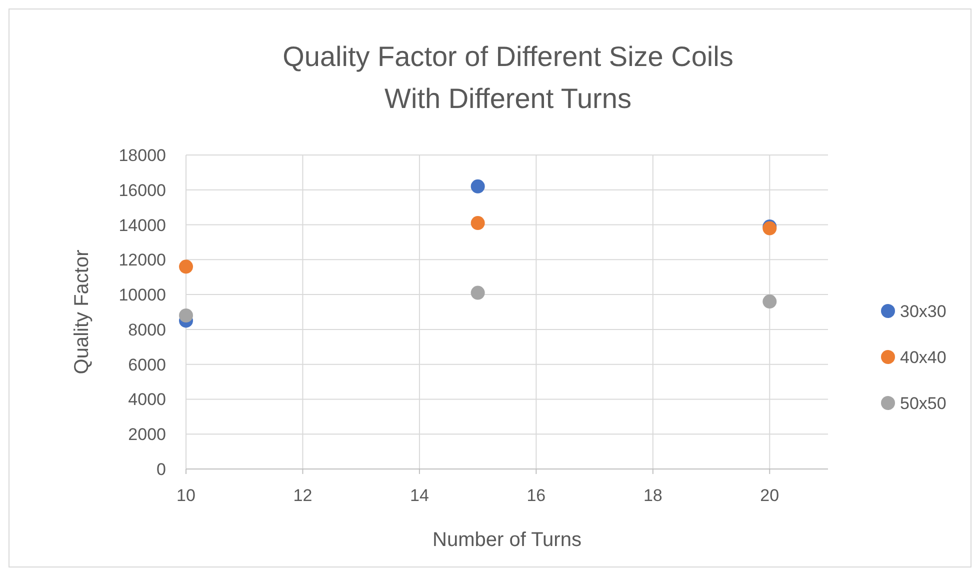 The width and height of the screenshot is (980, 576). What do you see at coordinates (142, 260) in the screenshot?
I see `y-tick-label: 12000` at bounding box center [142, 260].